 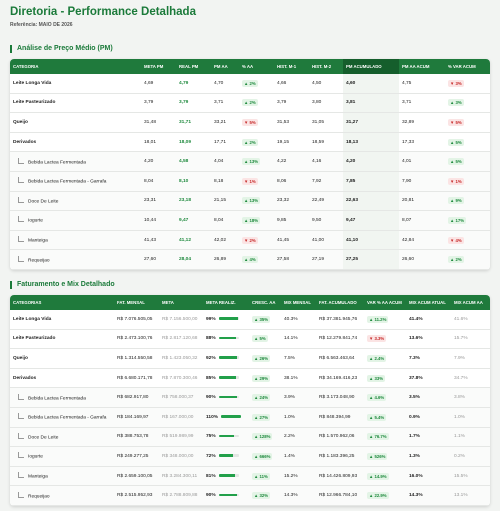 I want to click on cell-value: 1.1%, so click(x=459, y=437).